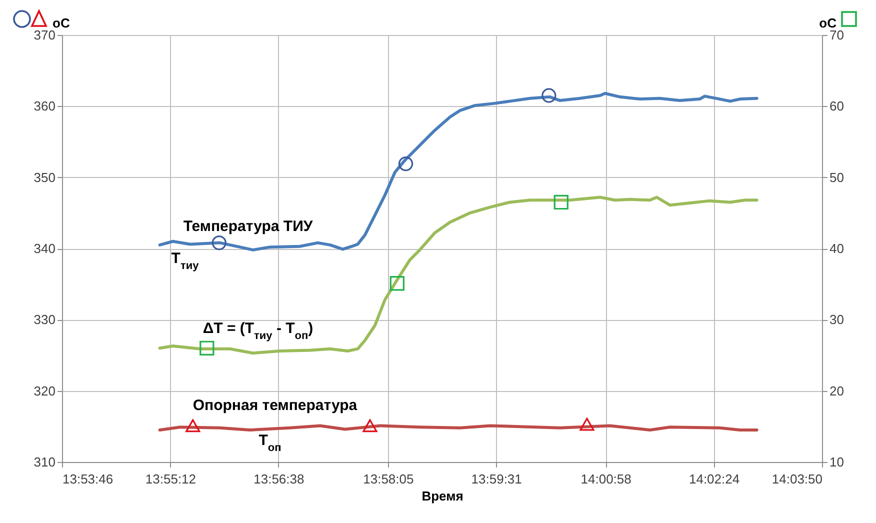 The image size is (876, 523). What do you see at coordinates (45, 390) in the screenshot?
I see `y-tick-label: 320` at bounding box center [45, 390].